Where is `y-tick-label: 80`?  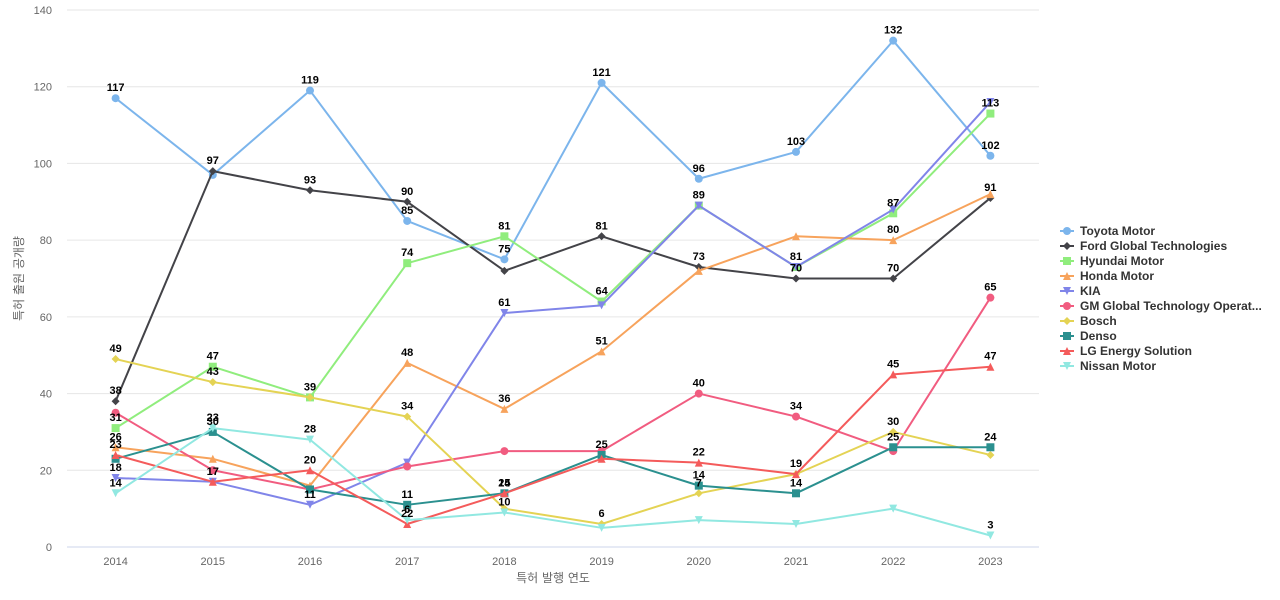
y-tick-label: 80 is located at coordinates (46, 241).